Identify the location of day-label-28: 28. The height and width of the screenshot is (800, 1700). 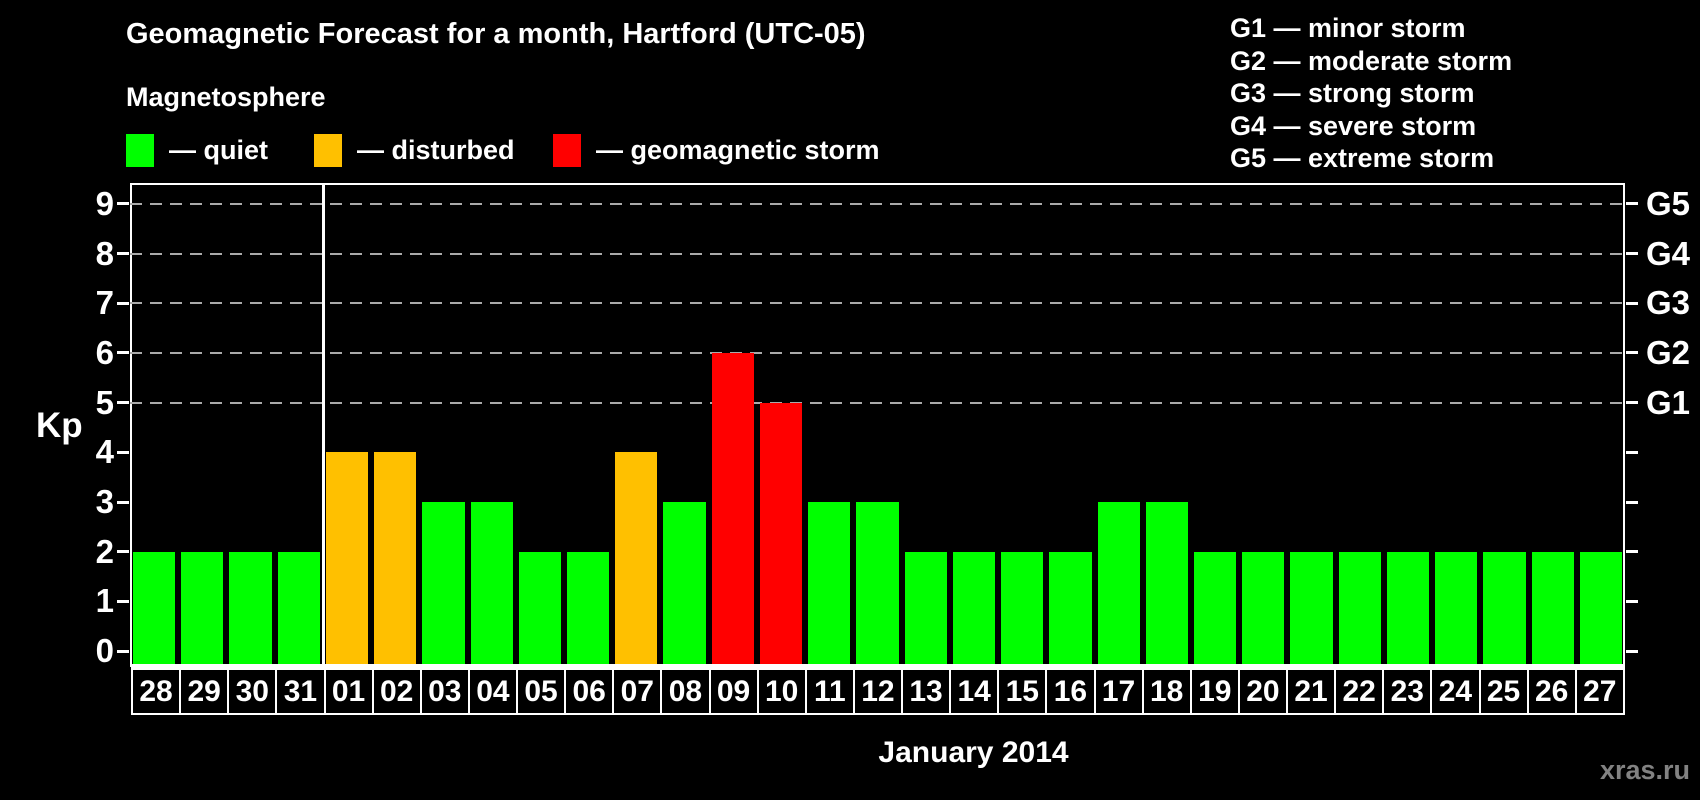
(157, 691).